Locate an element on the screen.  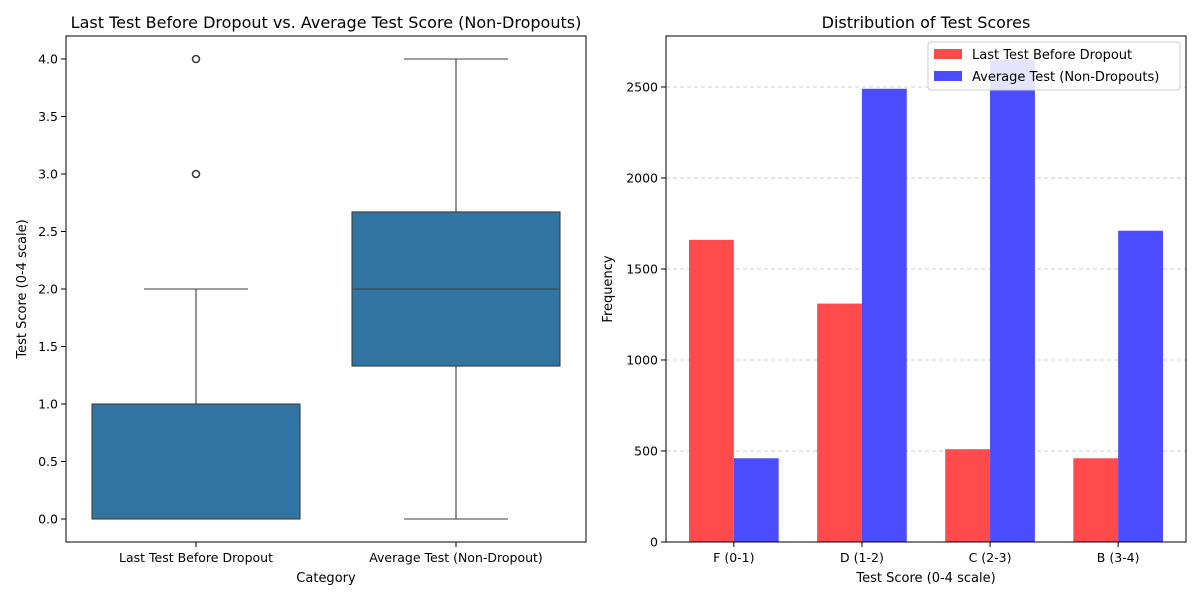
legend-box is located at coordinates (1054, 66).